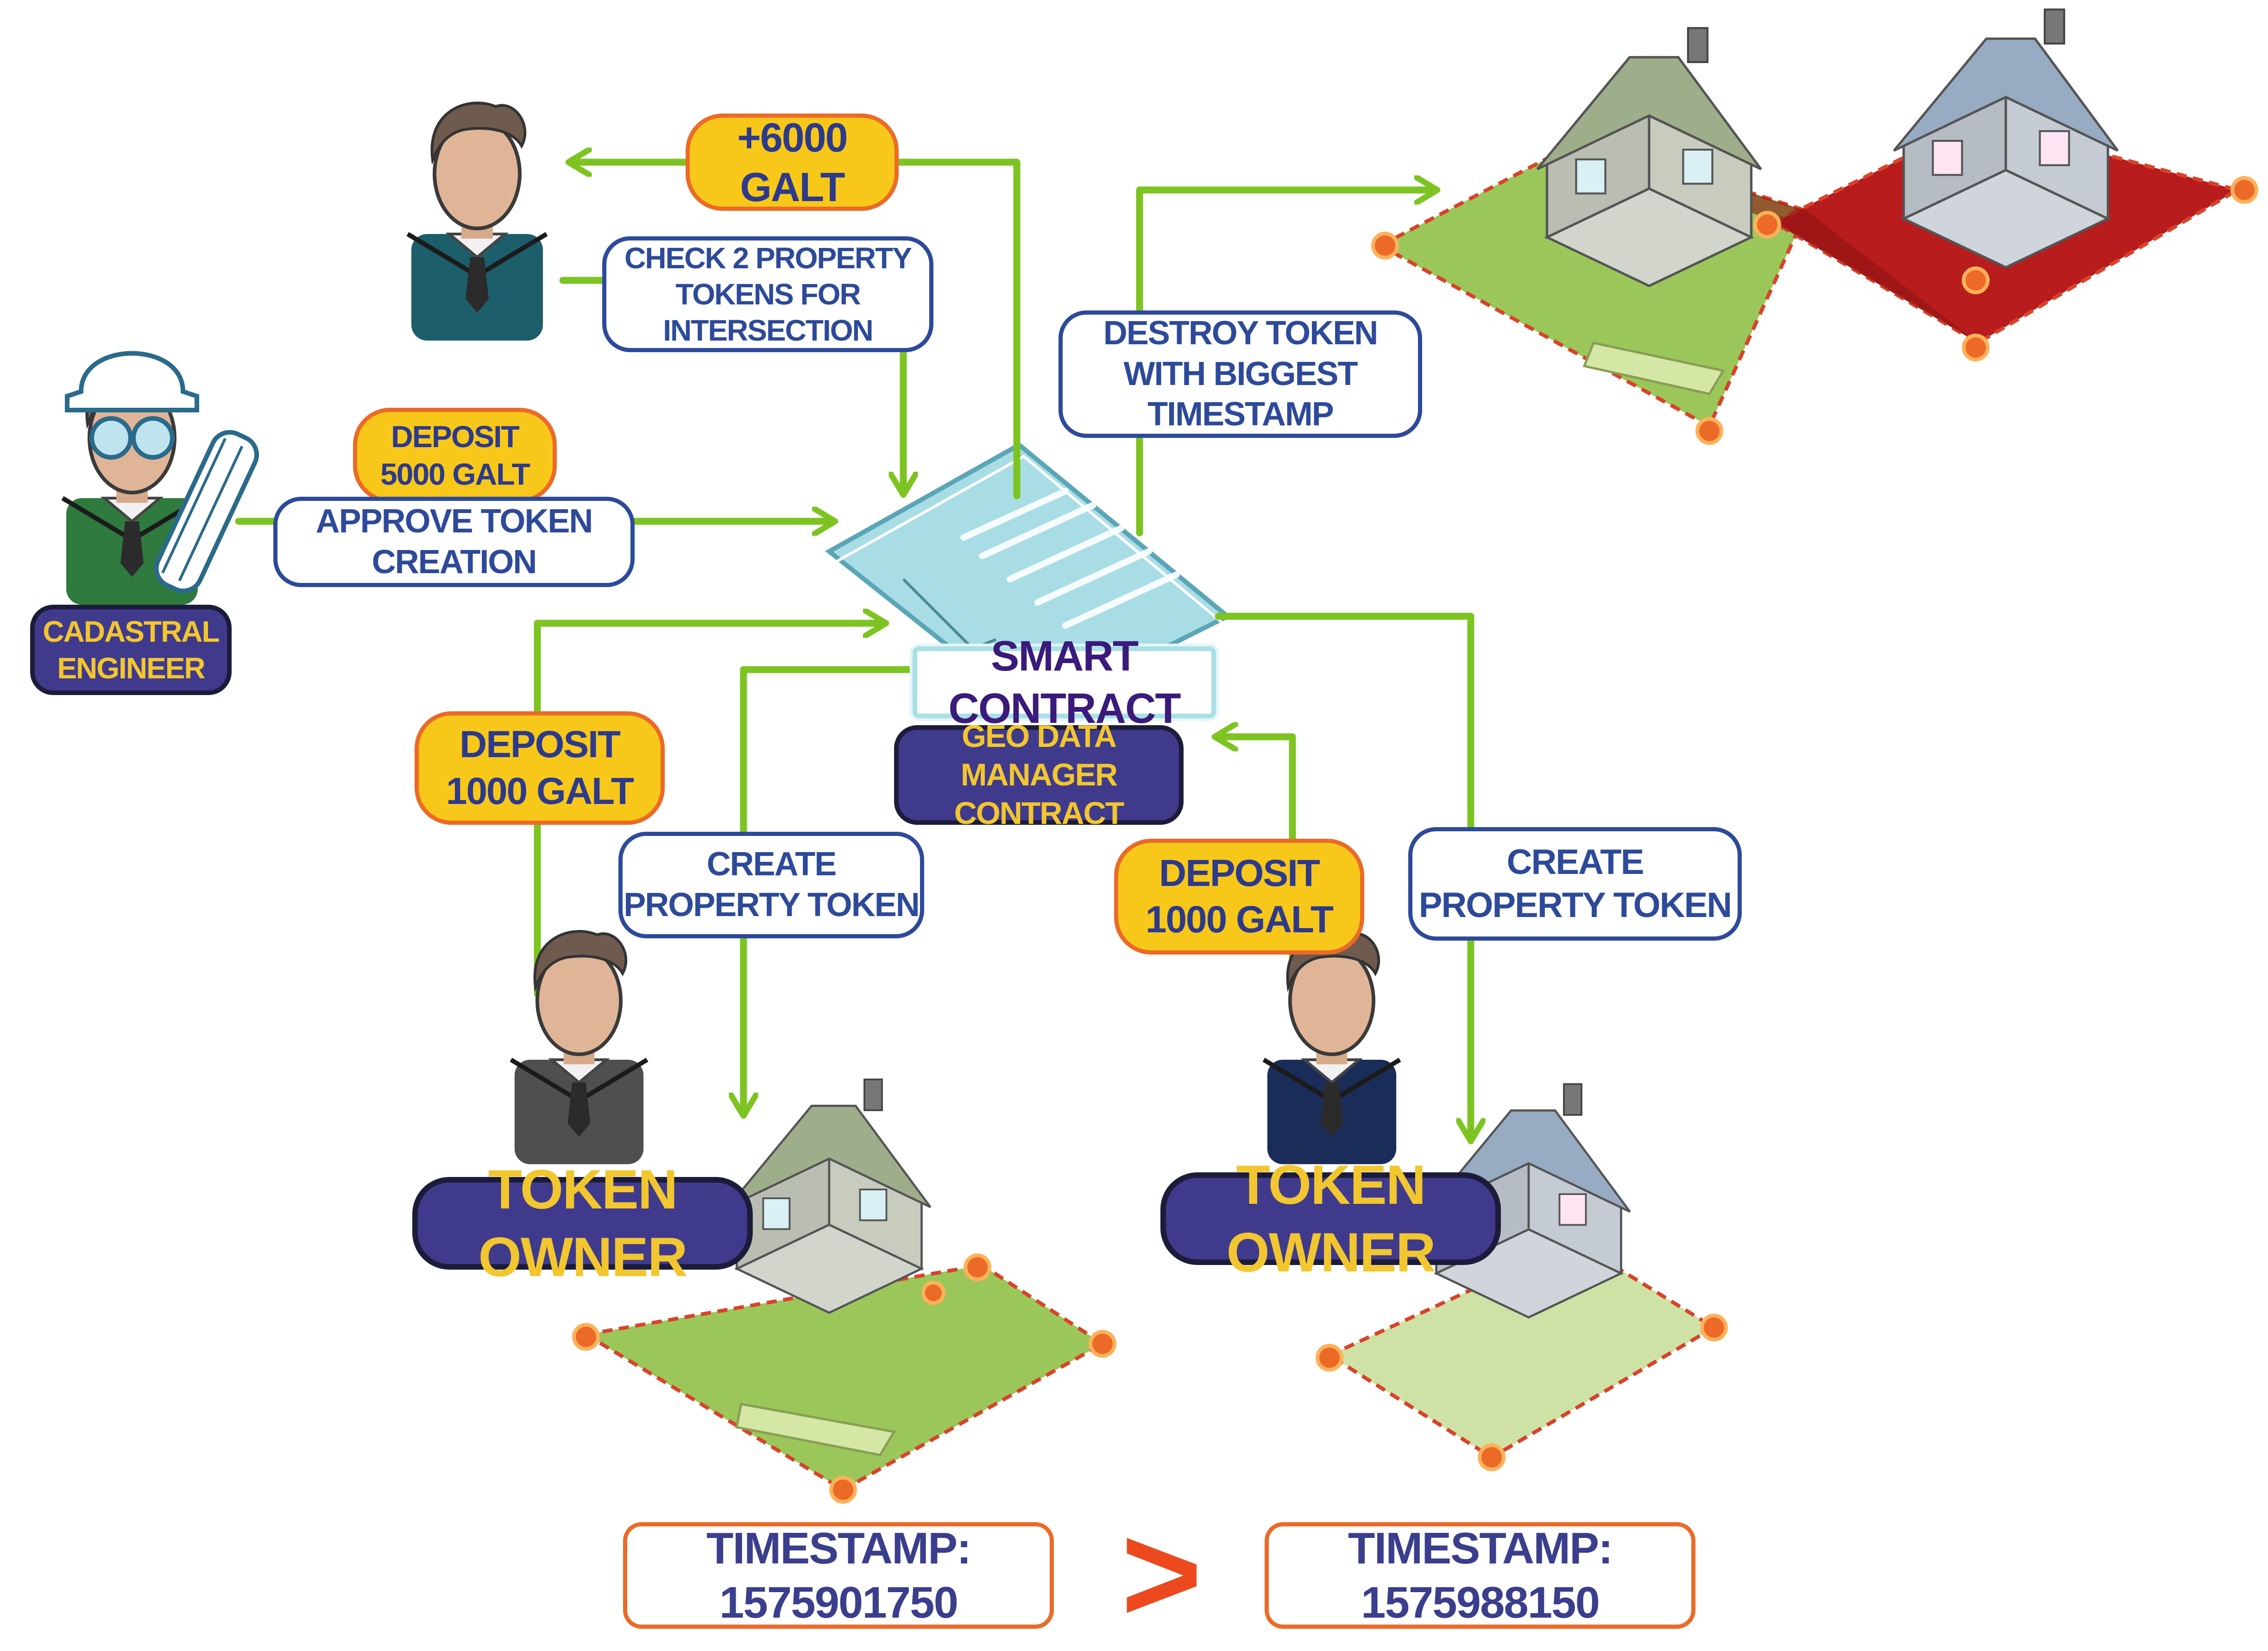 Image resolution: width=2268 pixels, height=1651 pixels. I want to click on geo-data-manager-contract-label: GEO DATA MANAGER CONTRACT, so click(1039, 775).